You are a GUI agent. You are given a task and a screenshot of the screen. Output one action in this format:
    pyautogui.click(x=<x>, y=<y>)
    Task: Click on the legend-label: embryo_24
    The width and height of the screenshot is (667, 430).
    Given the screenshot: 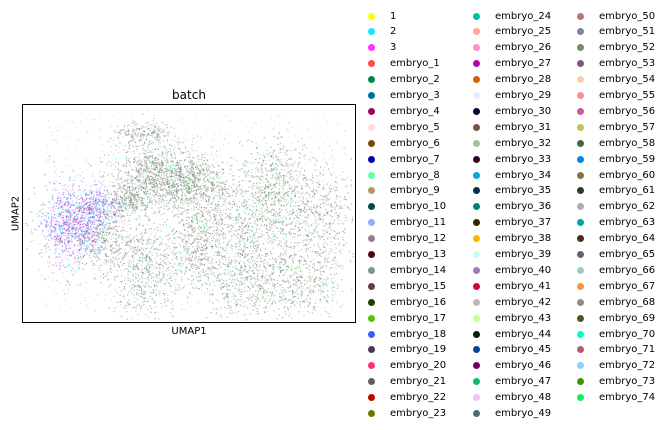 What is the action you would take?
    pyautogui.click(x=523, y=16)
    